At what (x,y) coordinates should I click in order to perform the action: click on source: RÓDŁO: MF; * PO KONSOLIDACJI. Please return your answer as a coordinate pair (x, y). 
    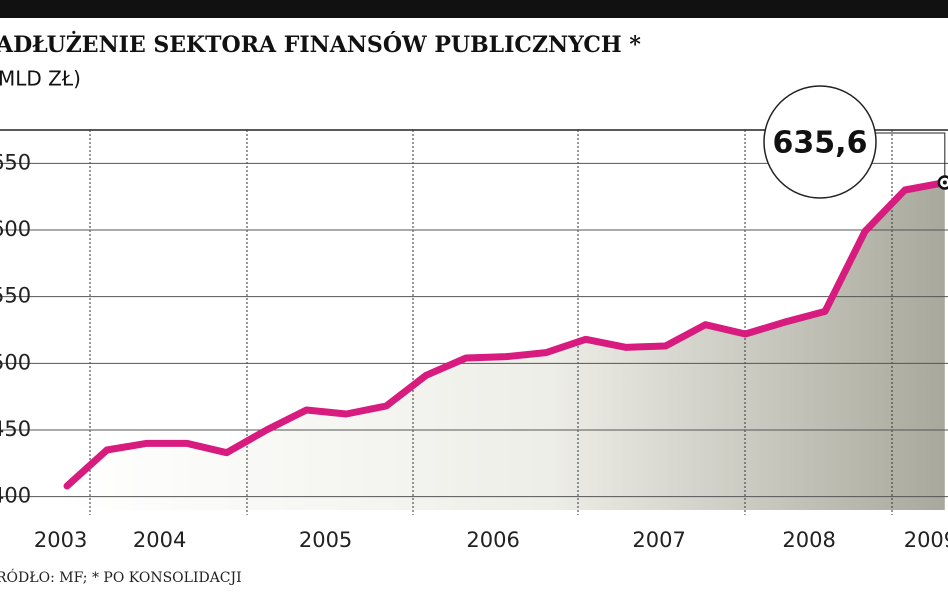
    Looking at the image, I should click on (121, 577).